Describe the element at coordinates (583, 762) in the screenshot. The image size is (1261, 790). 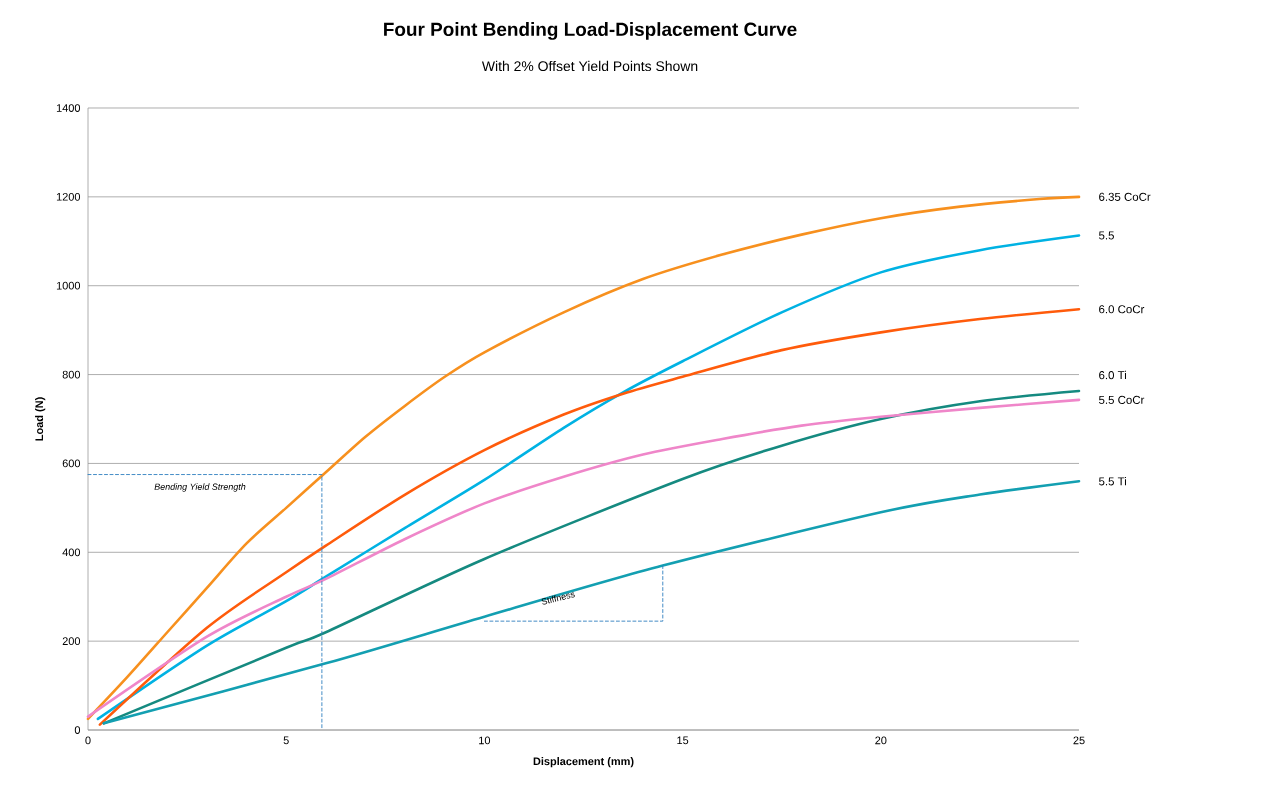
I see `x-axis-title: Displacement (mm)` at that location.